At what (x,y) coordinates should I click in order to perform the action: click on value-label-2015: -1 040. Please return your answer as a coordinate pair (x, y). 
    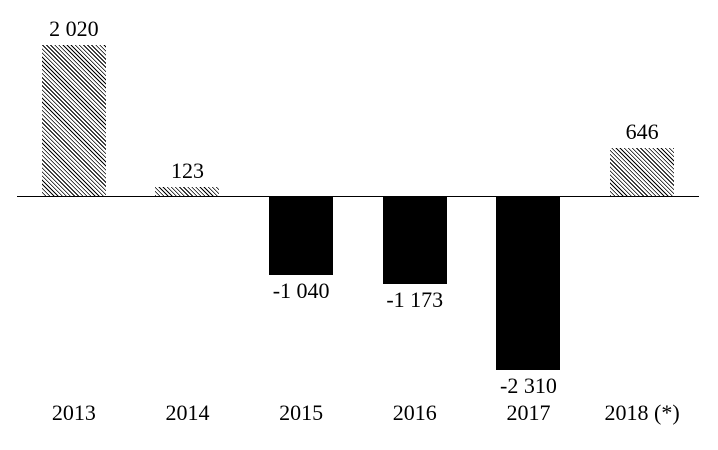
    Looking at the image, I should click on (301, 290).